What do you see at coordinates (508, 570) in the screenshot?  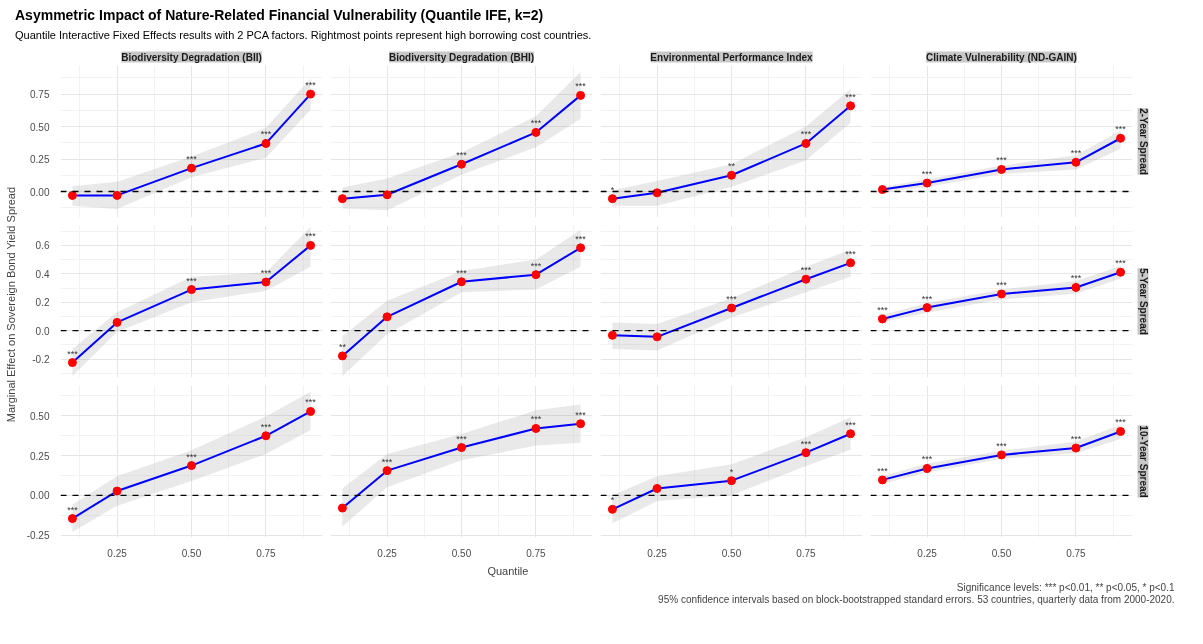 I see `text: Quantile` at bounding box center [508, 570].